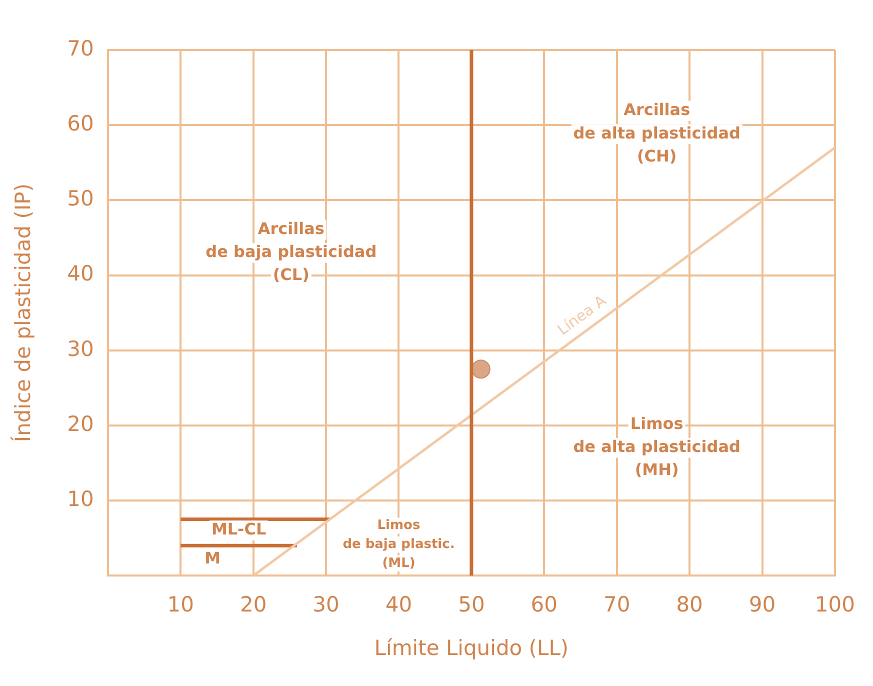  Describe the element at coordinates (80, 48) in the screenshot. I see `y-tick-label: 70` at that location.